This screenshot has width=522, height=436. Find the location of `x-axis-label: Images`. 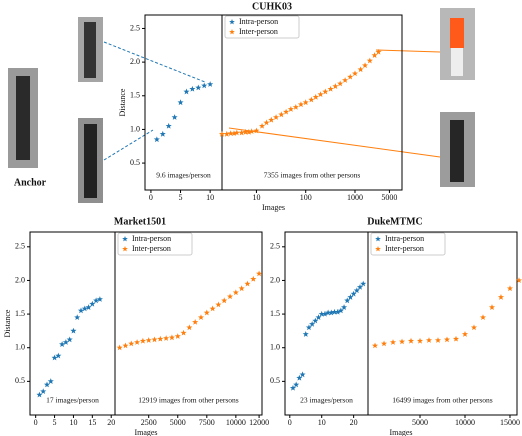

x-axis-label: Images is located at coordinates (145, 432).